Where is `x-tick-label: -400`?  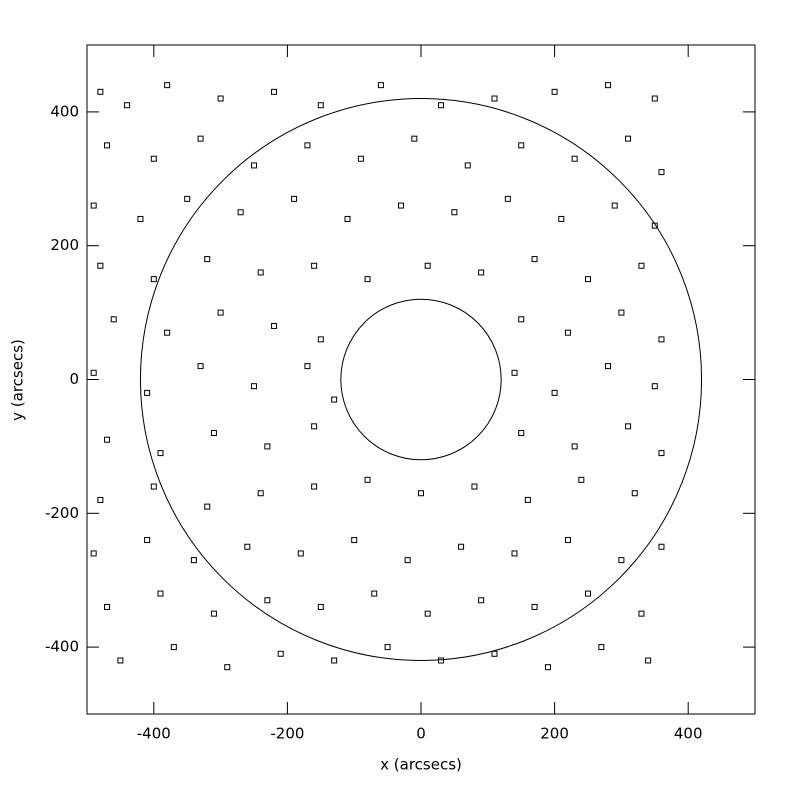 x-tick-label: -400 is located at coordinates (154, 734).